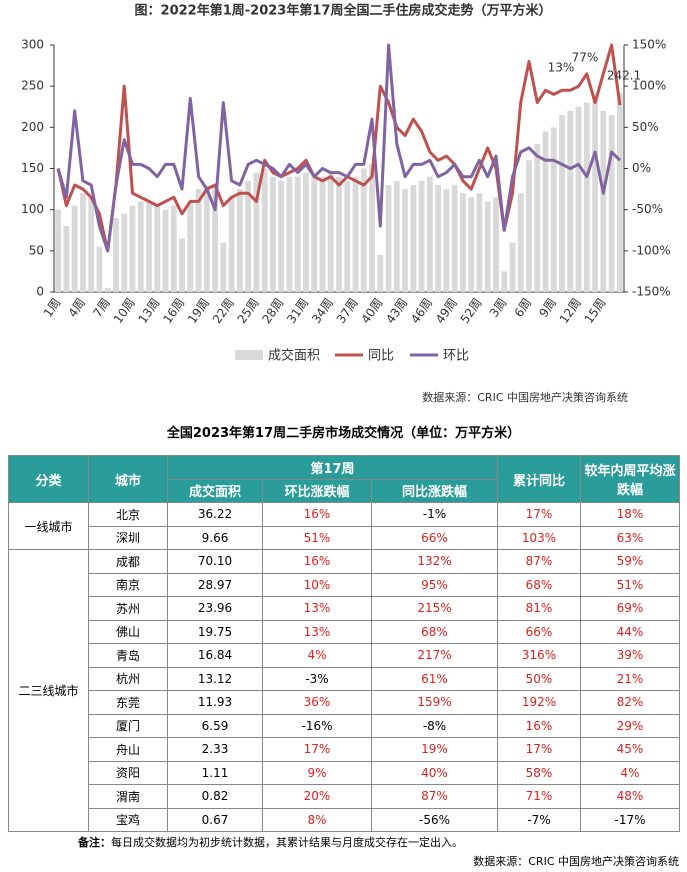 This screenshot has height=872, width=687. I want to click on table-cell: 69%, so click(630, 608).